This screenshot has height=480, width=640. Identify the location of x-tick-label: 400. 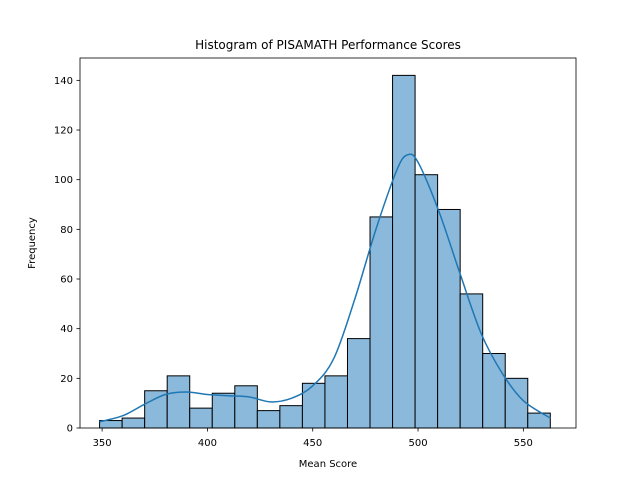
(207, 443).